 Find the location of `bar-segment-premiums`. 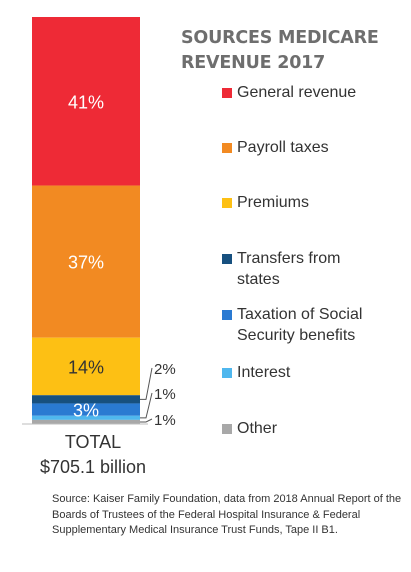

bar-segment-premiums is located at coordinates (86, 366).